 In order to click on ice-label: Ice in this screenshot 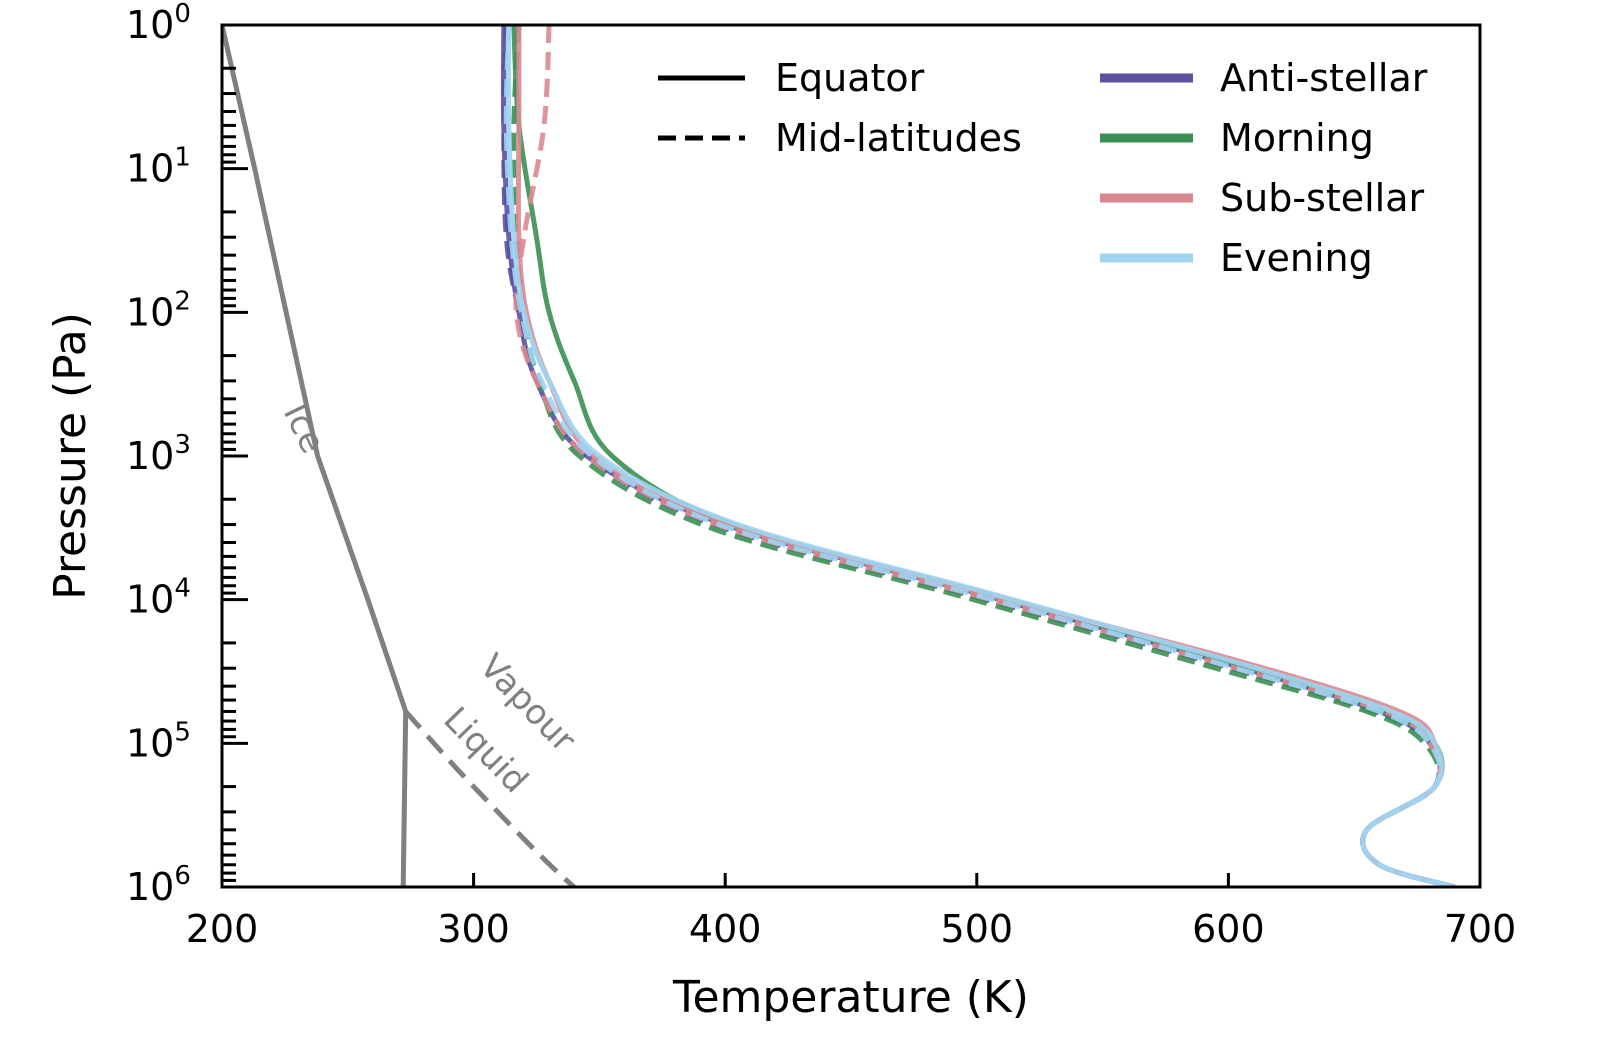, I will do `click(304, 428)`.